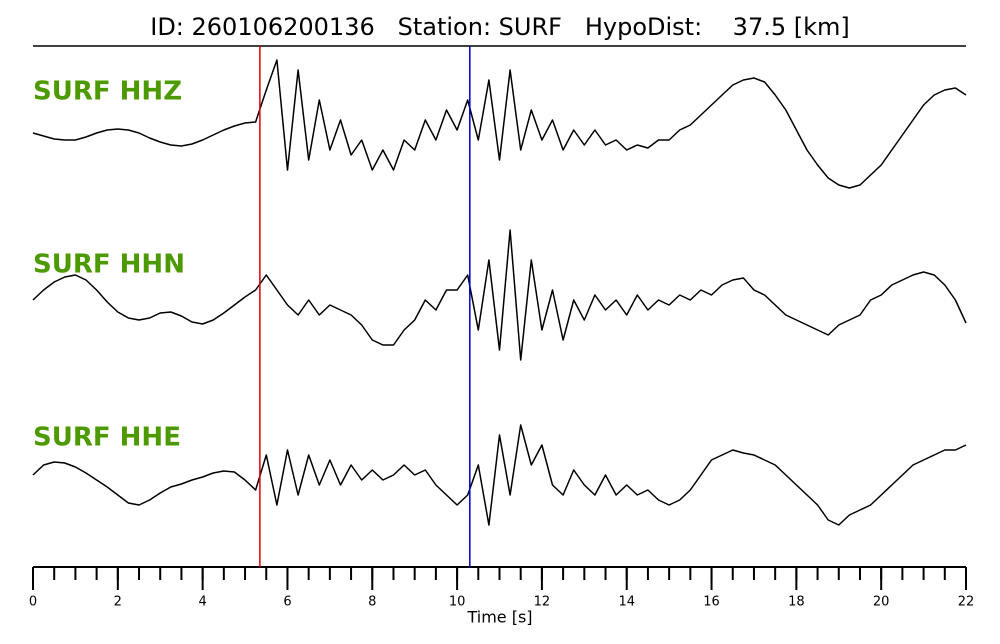 Image resolution: width=1000 pixels, height=644 pixels. What do you see at coordinates (107, 438) in the screenshot?
I see `trace-label: SURF HHE` at bounding box center [107, 438].